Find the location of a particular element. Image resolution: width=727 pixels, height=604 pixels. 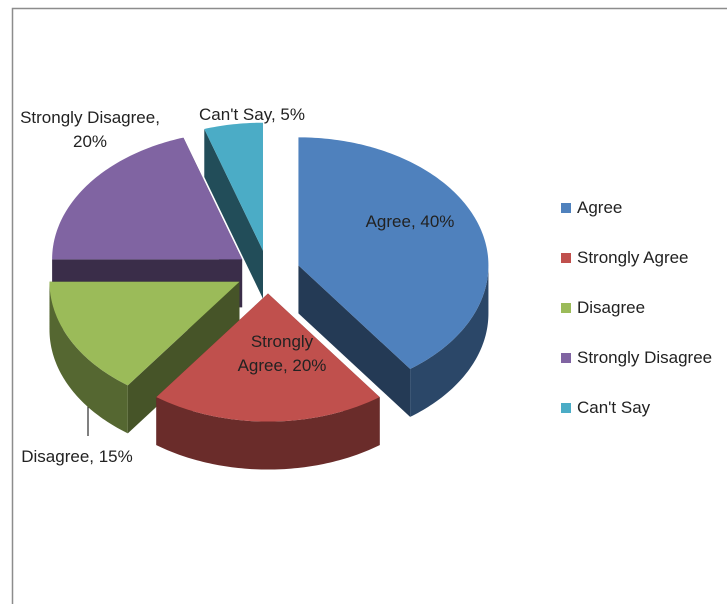

data-label: Strongly Disagree, 20% is located at coordinates (90, 129).